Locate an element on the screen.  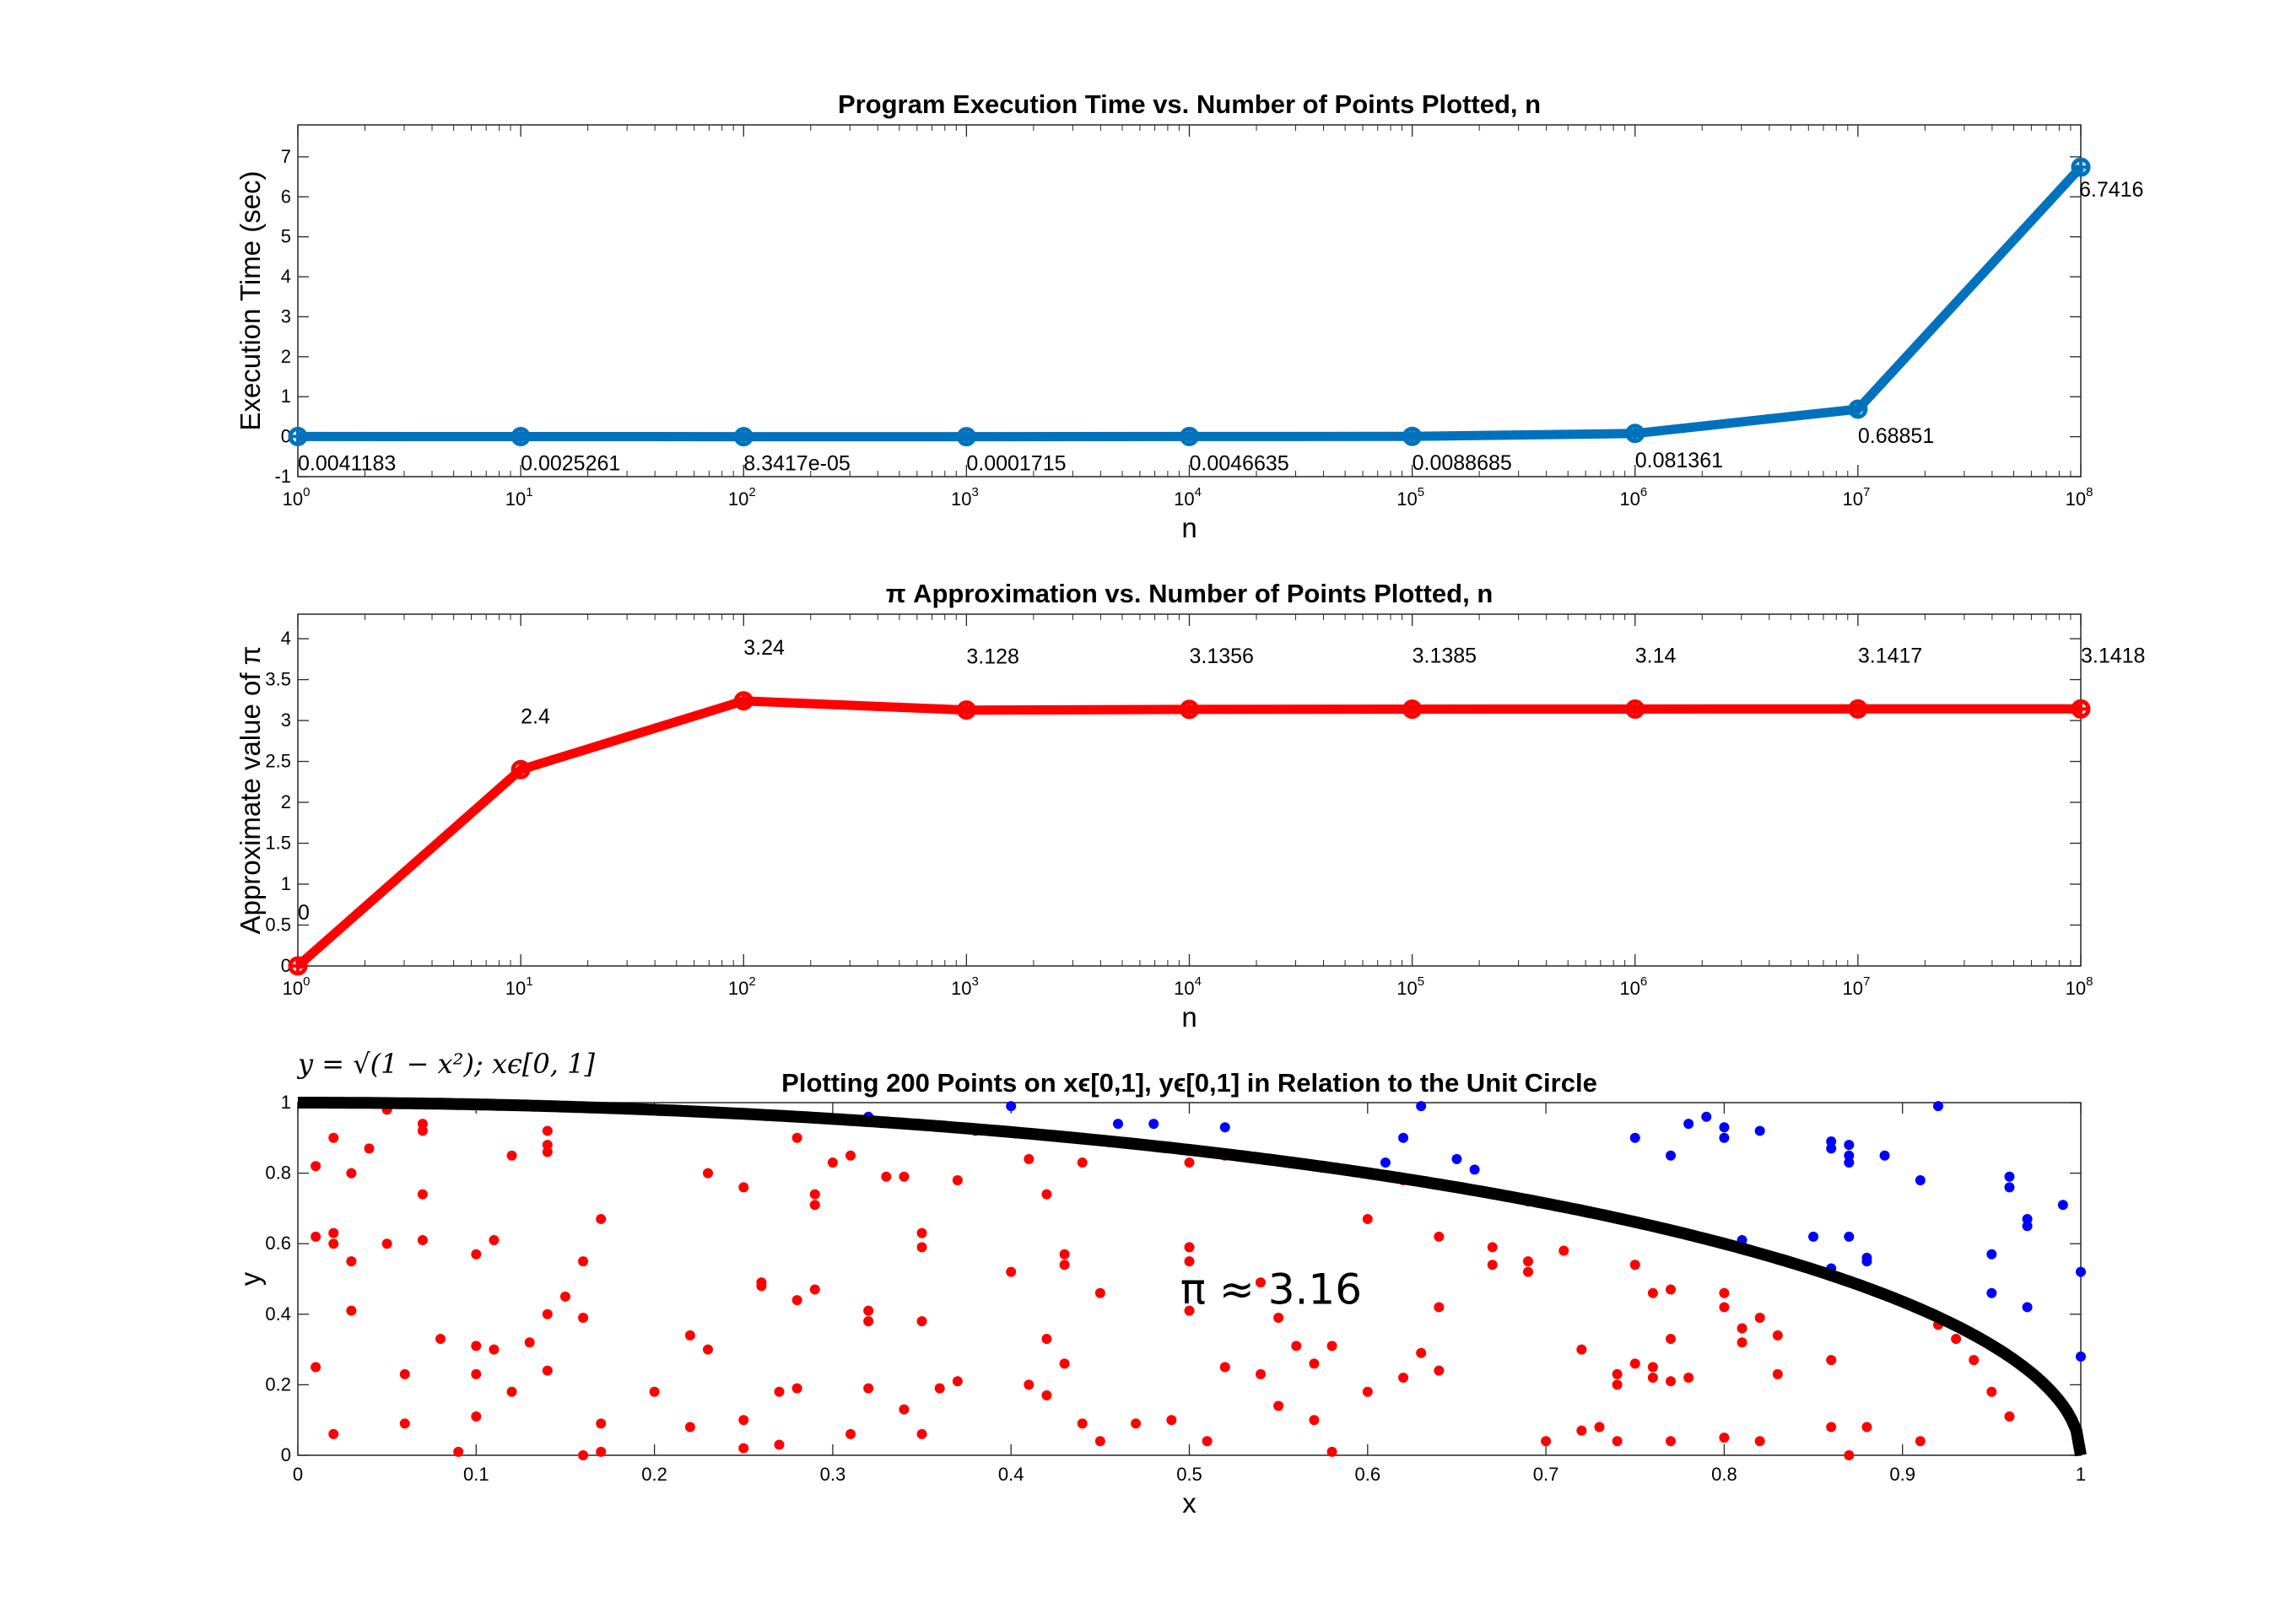
x-tick-label: 0.9 is located at coordinates (1902, 1474).